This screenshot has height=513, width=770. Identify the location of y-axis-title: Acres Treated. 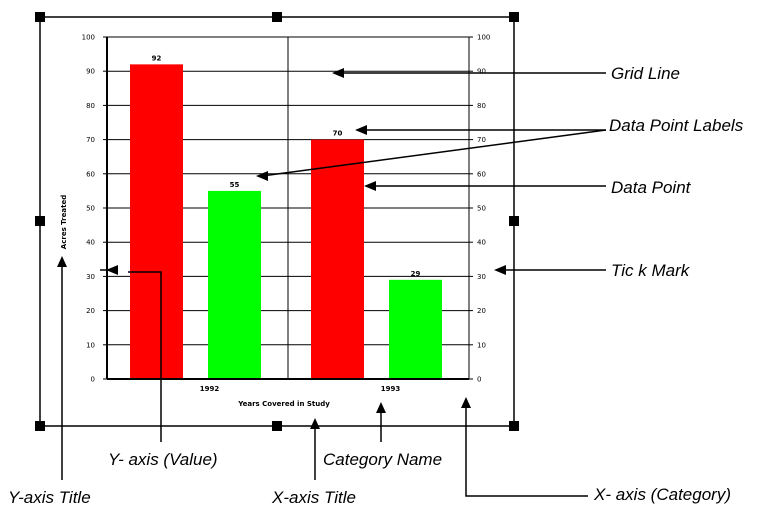
(64, 222).